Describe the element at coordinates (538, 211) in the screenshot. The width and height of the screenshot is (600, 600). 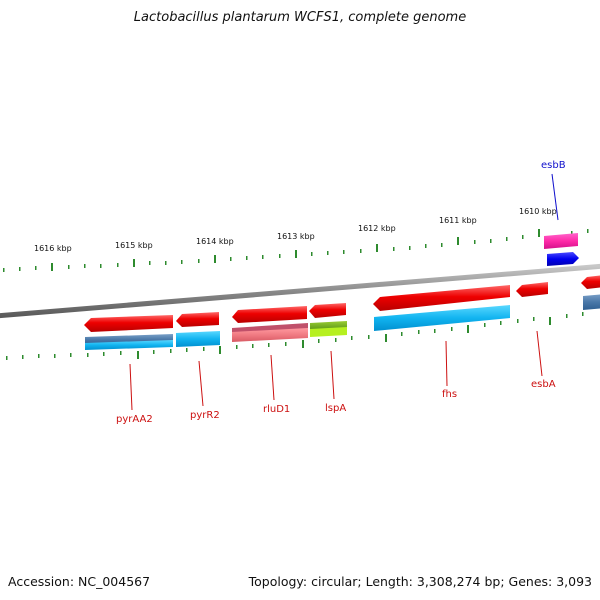
I see `ruler-label-1610: 1610 kbp` at that location.